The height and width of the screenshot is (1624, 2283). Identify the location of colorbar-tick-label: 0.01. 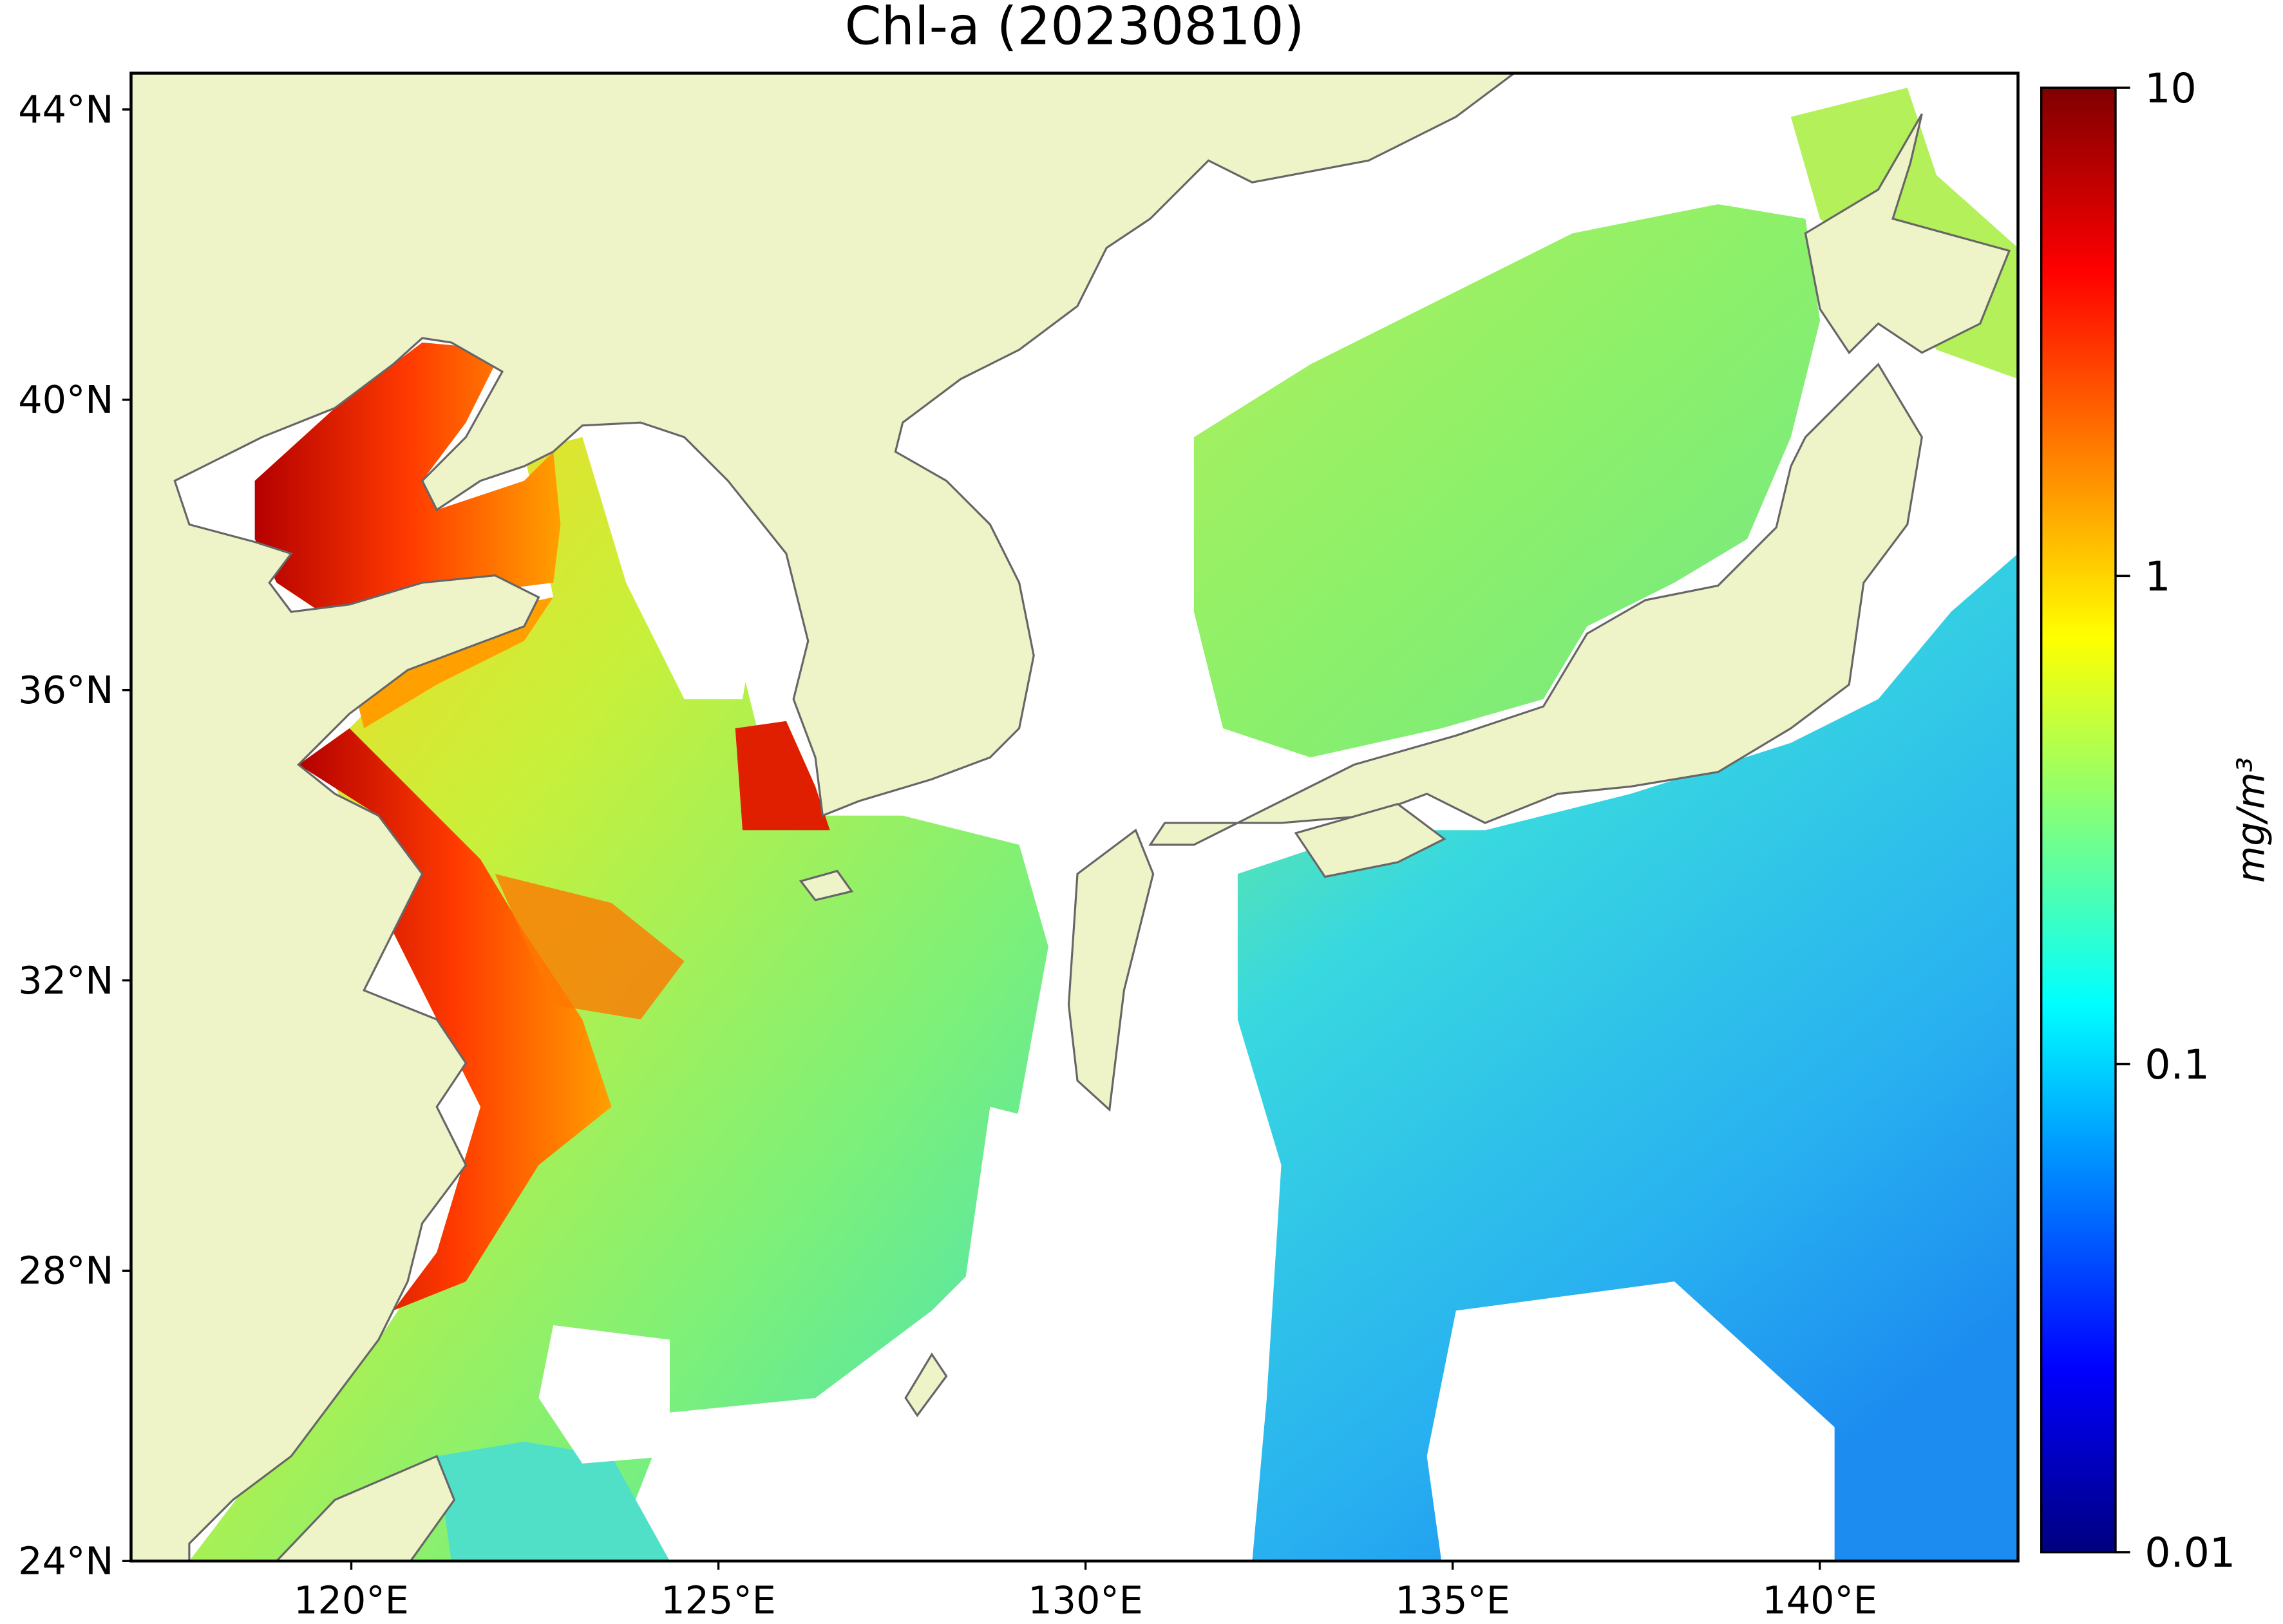
(2190, 1553).